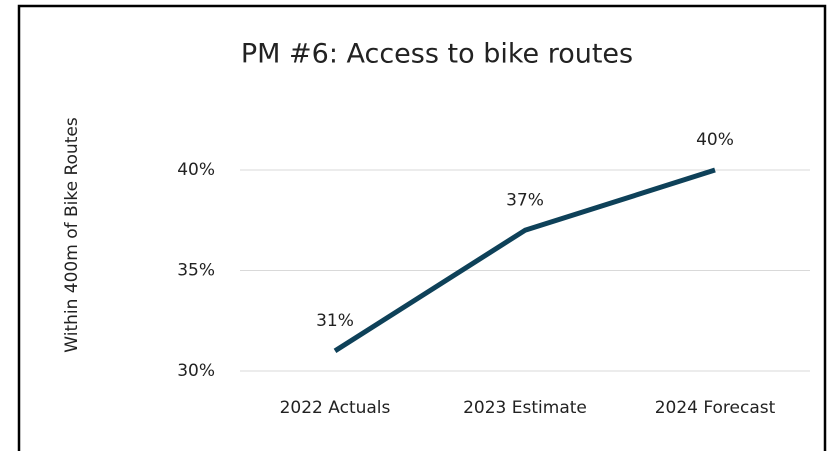 Image resolution: width=828 pixels, height=451 pixels. What do you see at coordinates (715, 140) in the screenshot?
I see `data-label: 40%` at bounding box center [715, 140].